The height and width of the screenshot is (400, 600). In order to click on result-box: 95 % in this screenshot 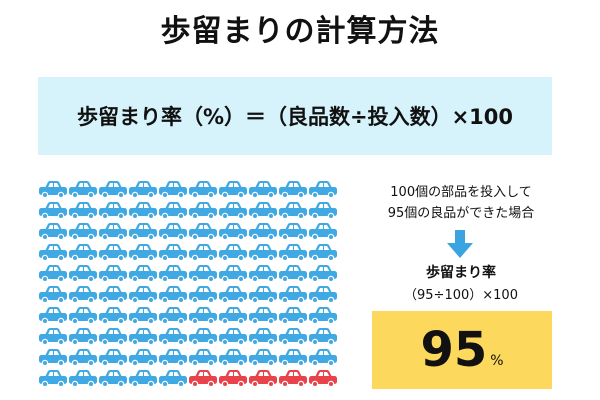, I will do `click(462, 350)`.